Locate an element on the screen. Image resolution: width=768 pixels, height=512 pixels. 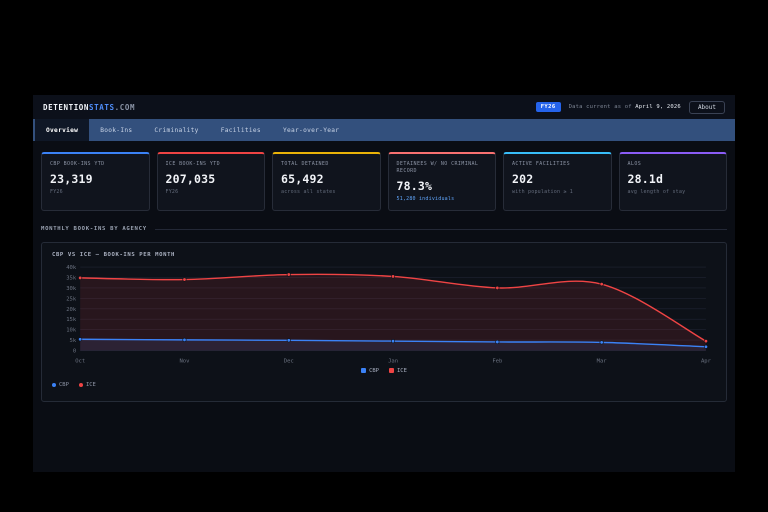
stat-card-total-detained: TOTAL DETAINED 65,492 across all states is located at coordinates (326, 181).